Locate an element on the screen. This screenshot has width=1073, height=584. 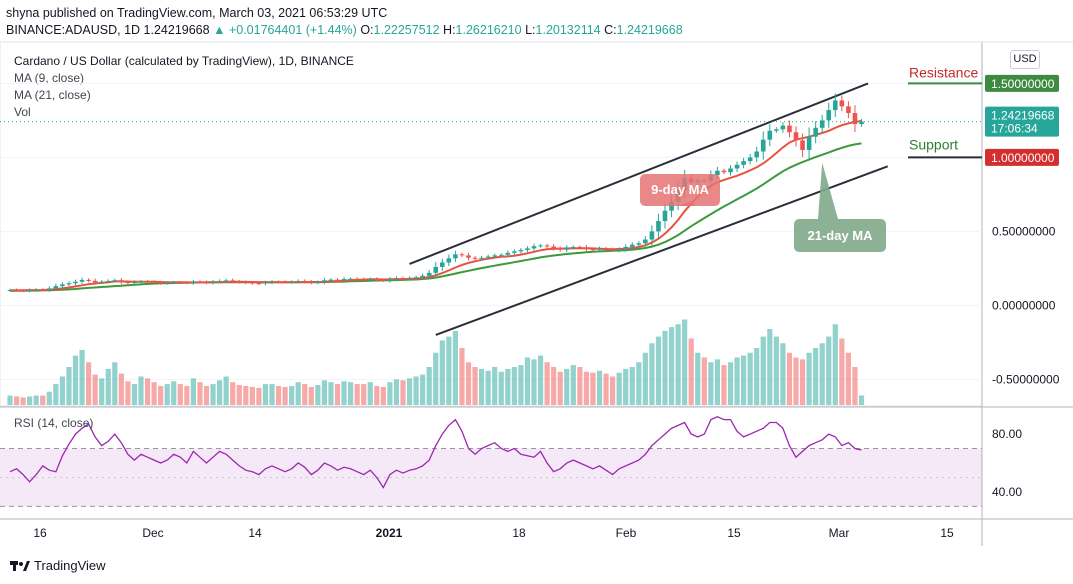
resistance-tag-text: 1.50000000 is located at coordinates (1023, 84).